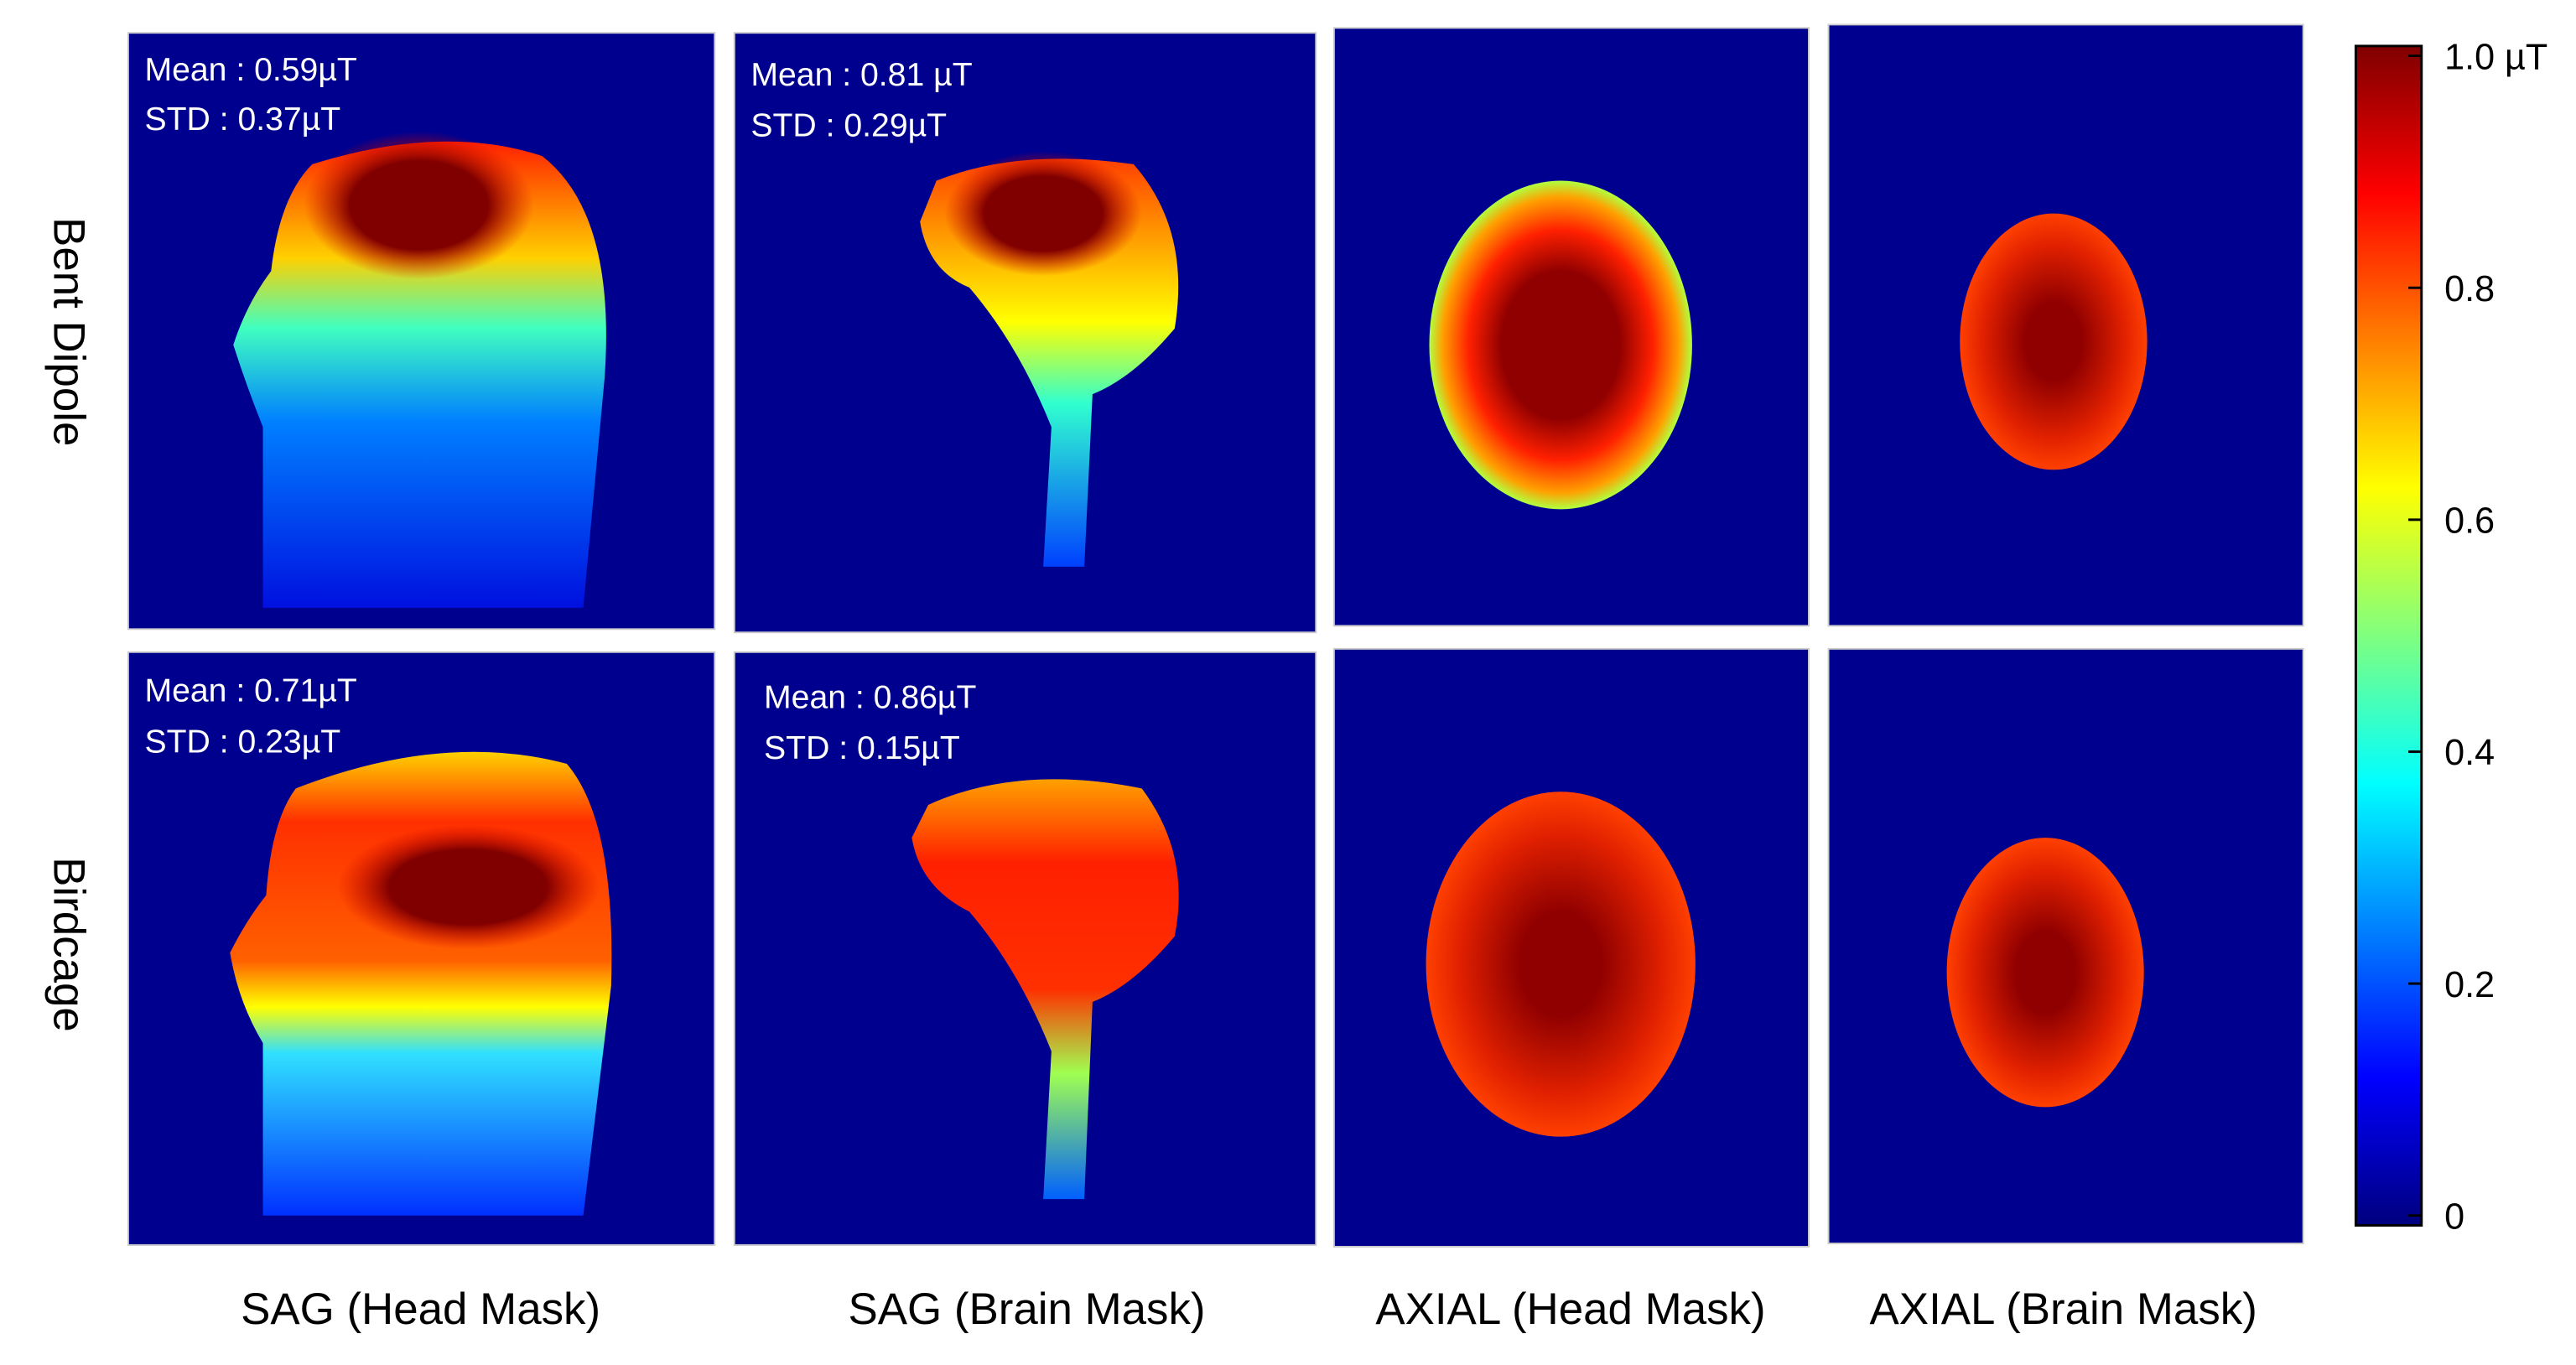  What do you see at coordinates (69, 944) in the screenshot?
I see `row-label: Birdcage` at bounding box center [69, 944].